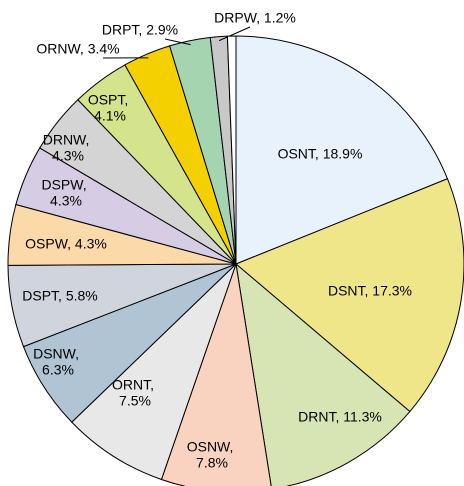 The image size is (464, 486). I want to click on slice-label: OSNT, 18.9%, so click(320, 154).